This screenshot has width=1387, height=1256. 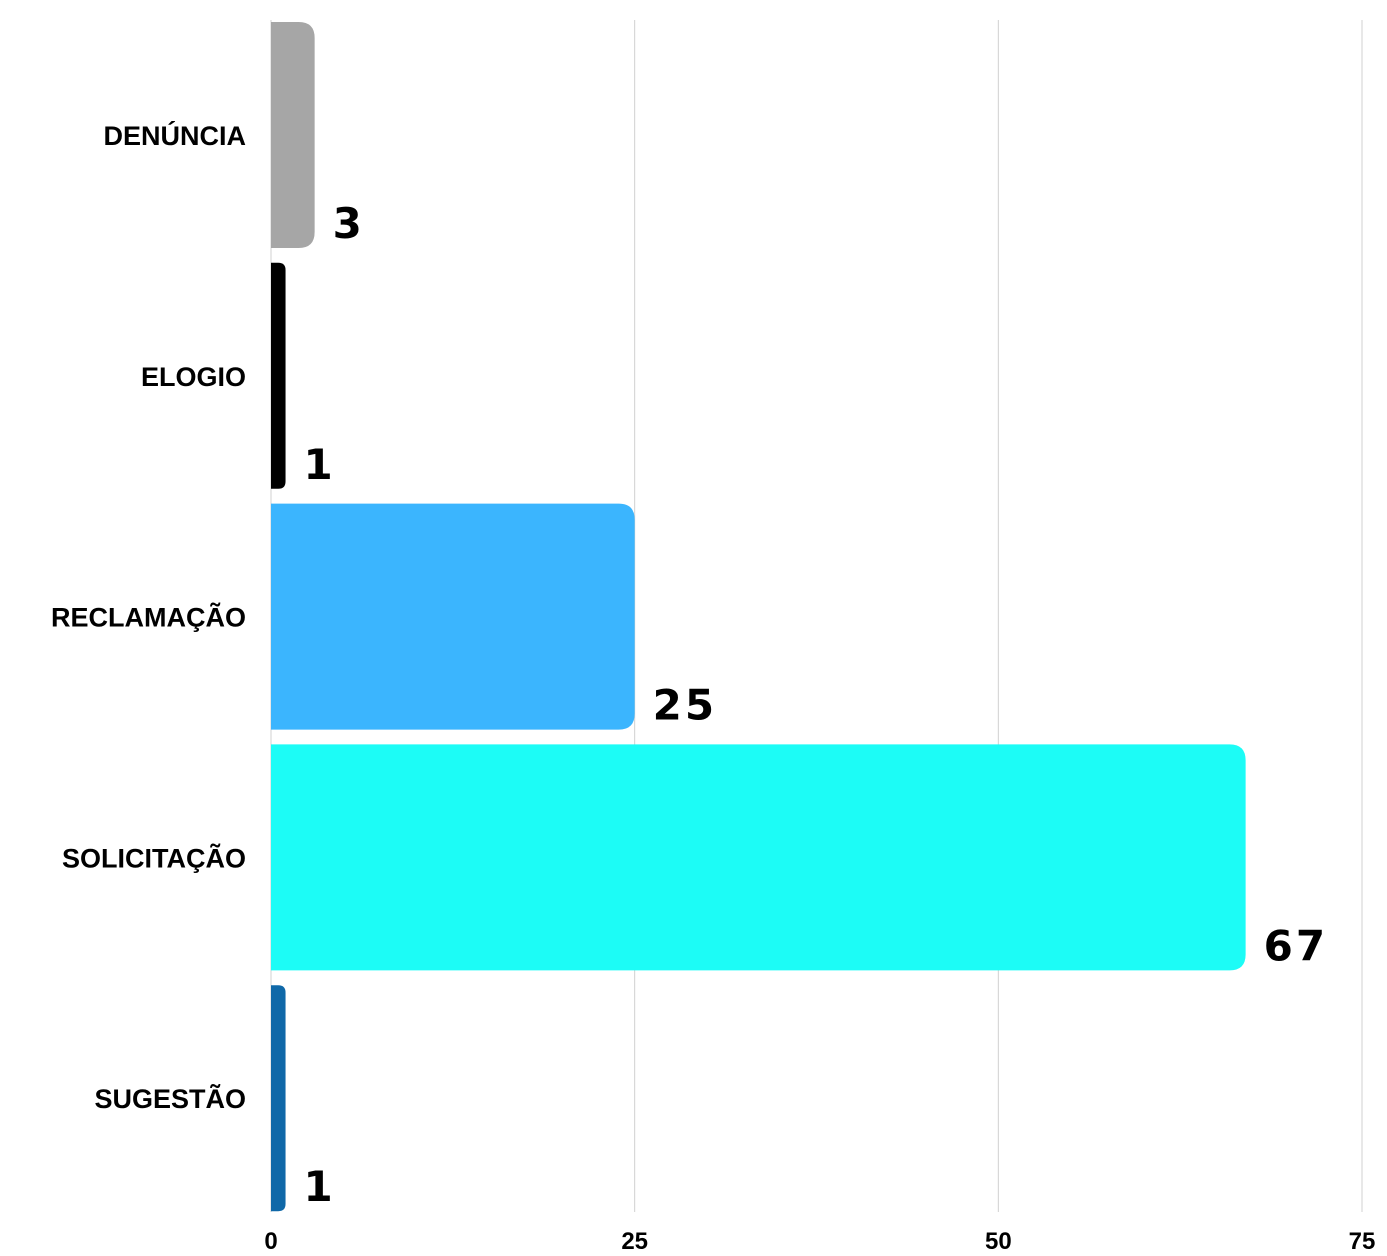 I want to click on category-label: SOLICITAÇÃO, so click(x=154, y=857).